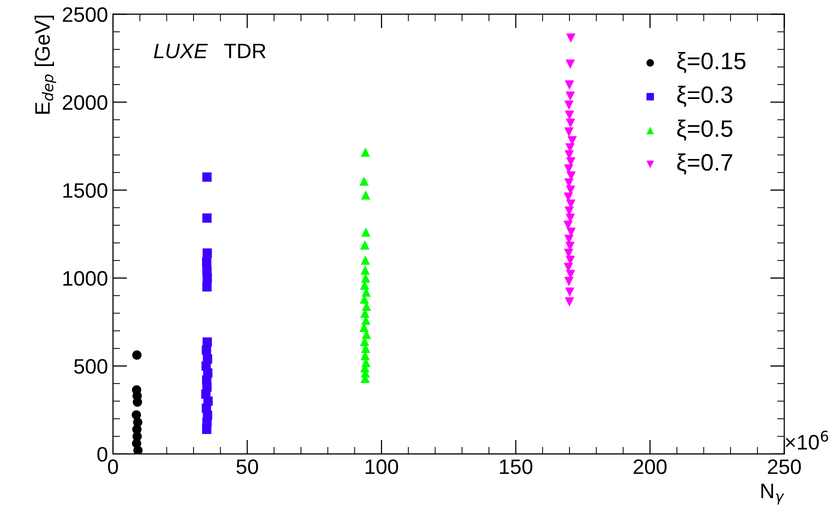  What do you see at coordinates (245, 51) in the screenshot?
I see `annotation: TDR` at bounding box center [245, 51].